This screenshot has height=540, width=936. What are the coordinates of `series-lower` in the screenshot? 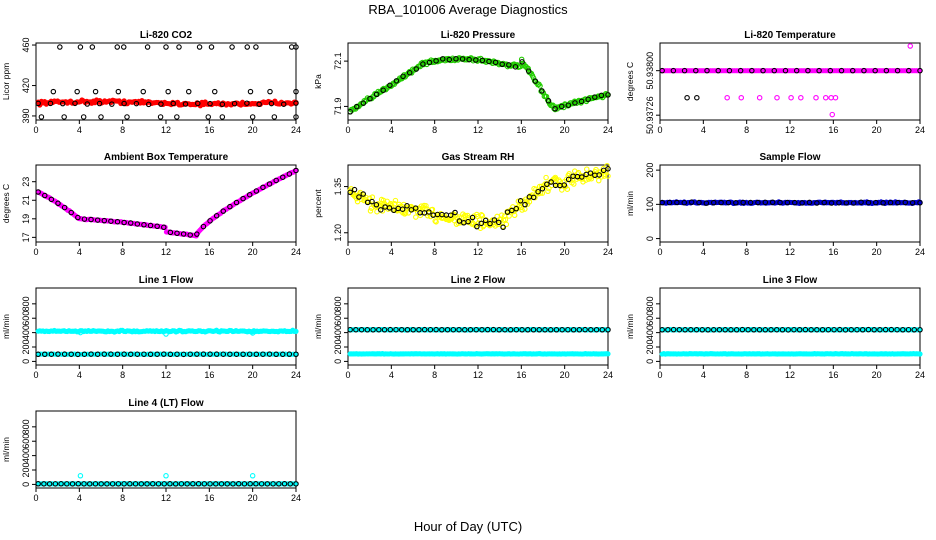 It's located at (167, 354).